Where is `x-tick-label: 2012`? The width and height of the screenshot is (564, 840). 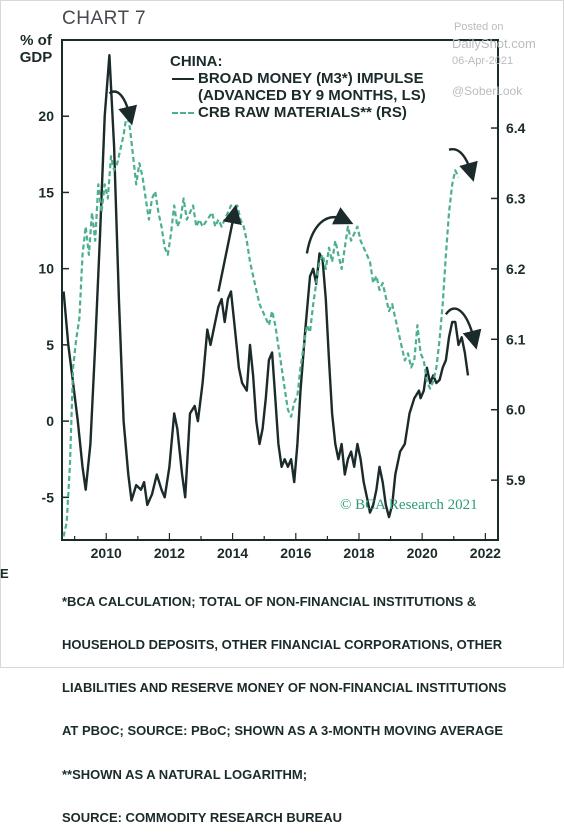
x-tick-label: 2012 is located at coordinates (169, 553).